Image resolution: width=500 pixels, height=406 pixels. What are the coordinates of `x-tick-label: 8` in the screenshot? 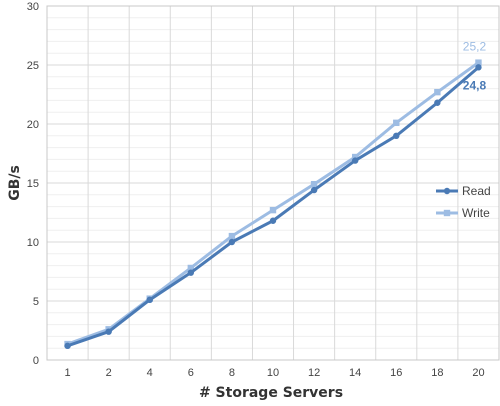 It's located at (232, 373).